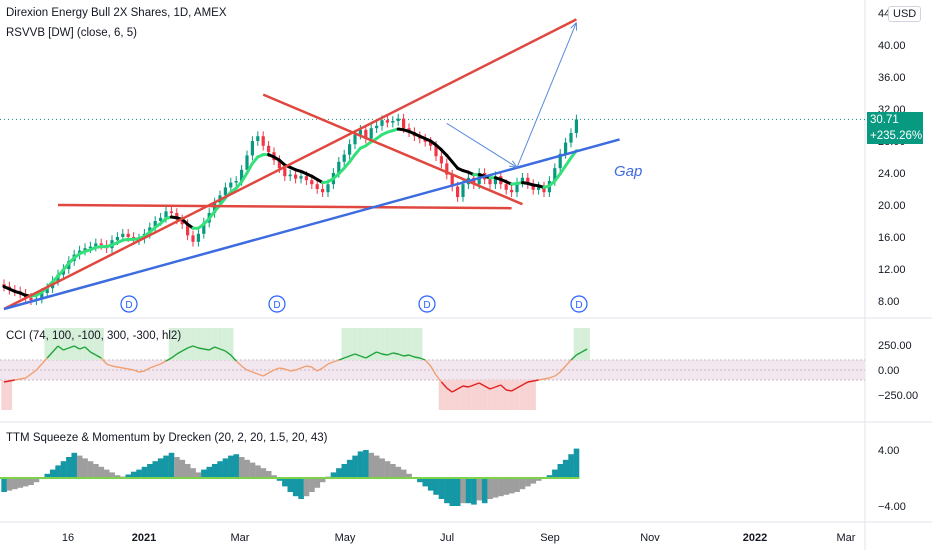 Image resolution: width=932 pixels, height=550 pixels. What do you see at coordinates (892, 174) in the screenshot?
I see `y-tick-label: 24.00` at bounding box center [892, 174].